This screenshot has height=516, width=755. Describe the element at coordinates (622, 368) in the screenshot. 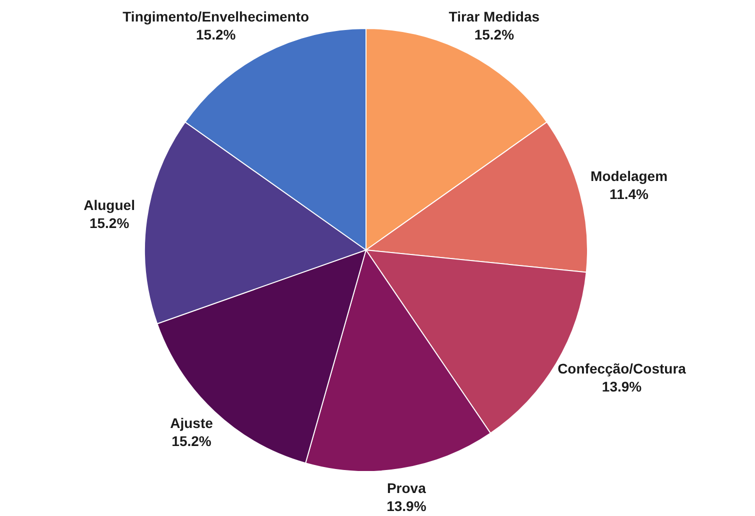

I see `slice-label: Confecção/Costura` at that location.